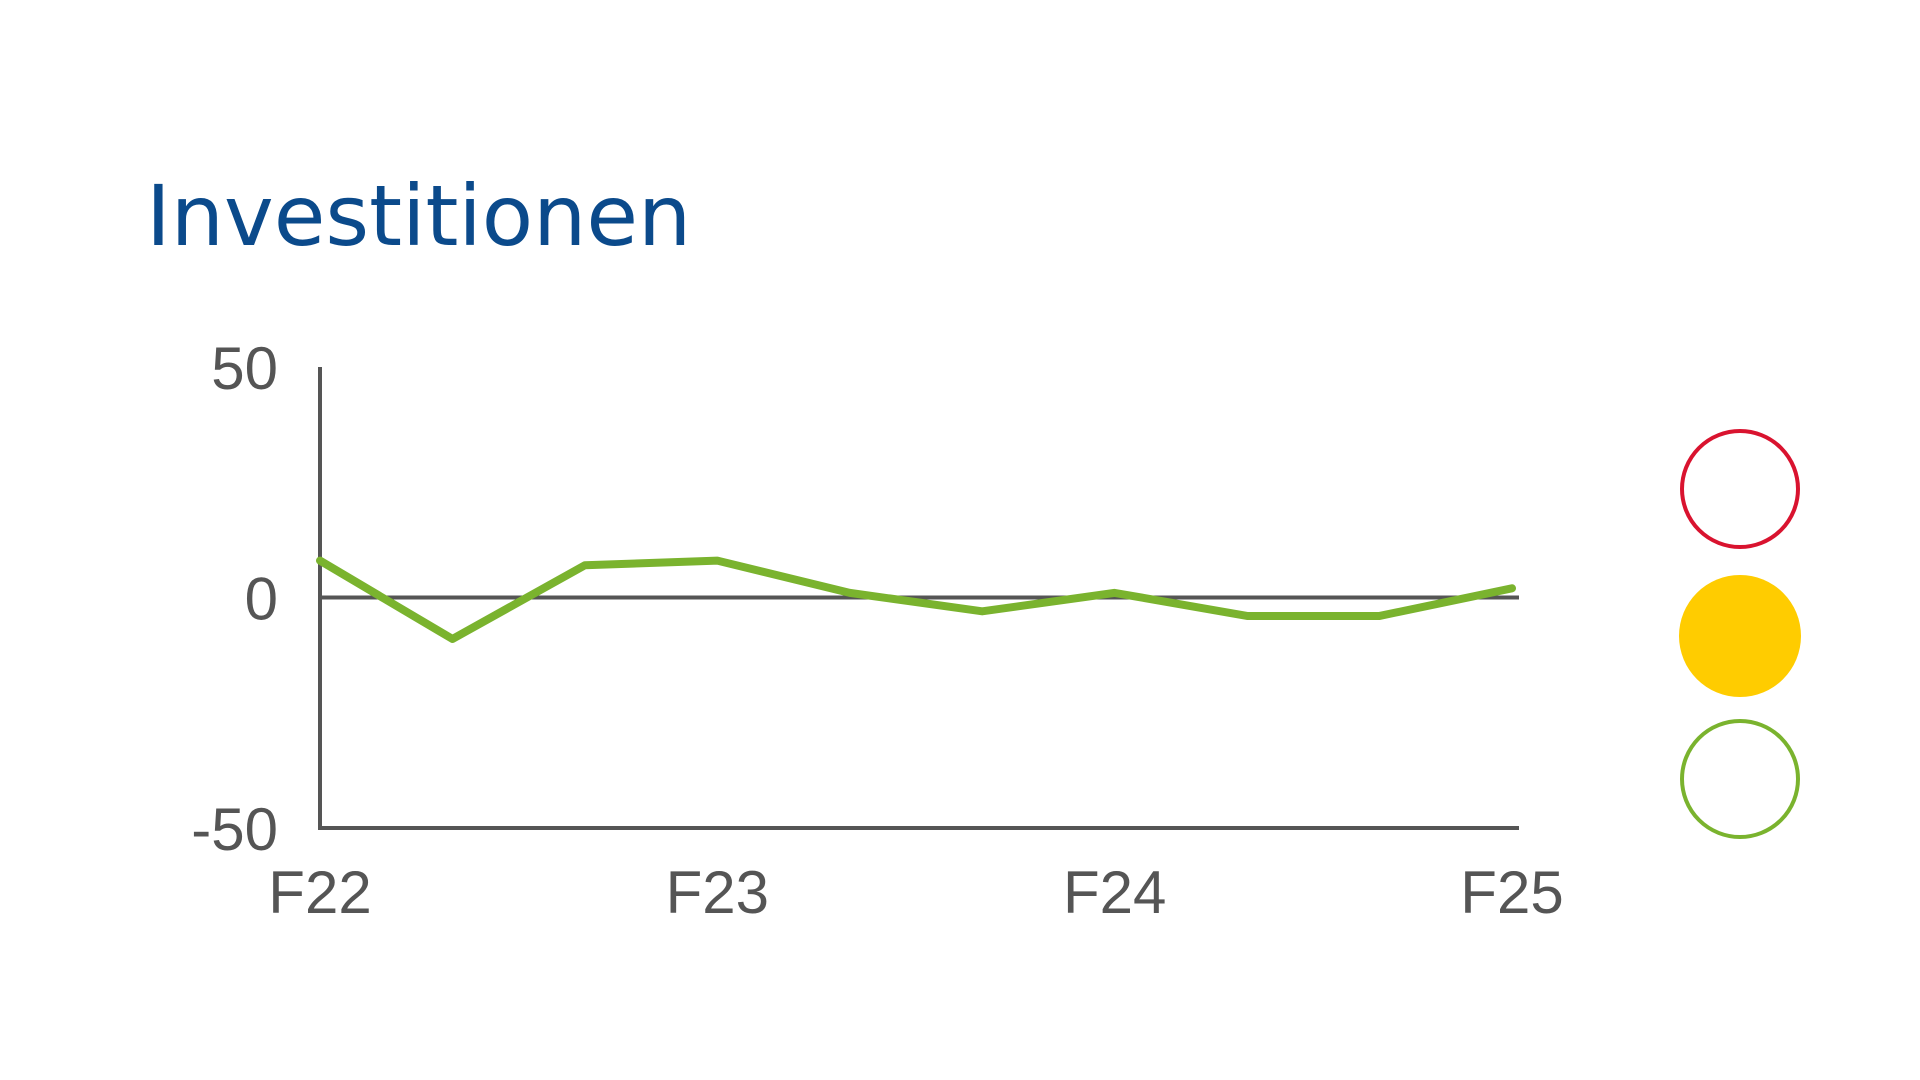 The image size is (1920, 1080). What do you see at coordinates (244, 368) in the screenshot?
I see `y-tick-label: 50` at bounding box center [244, 368].